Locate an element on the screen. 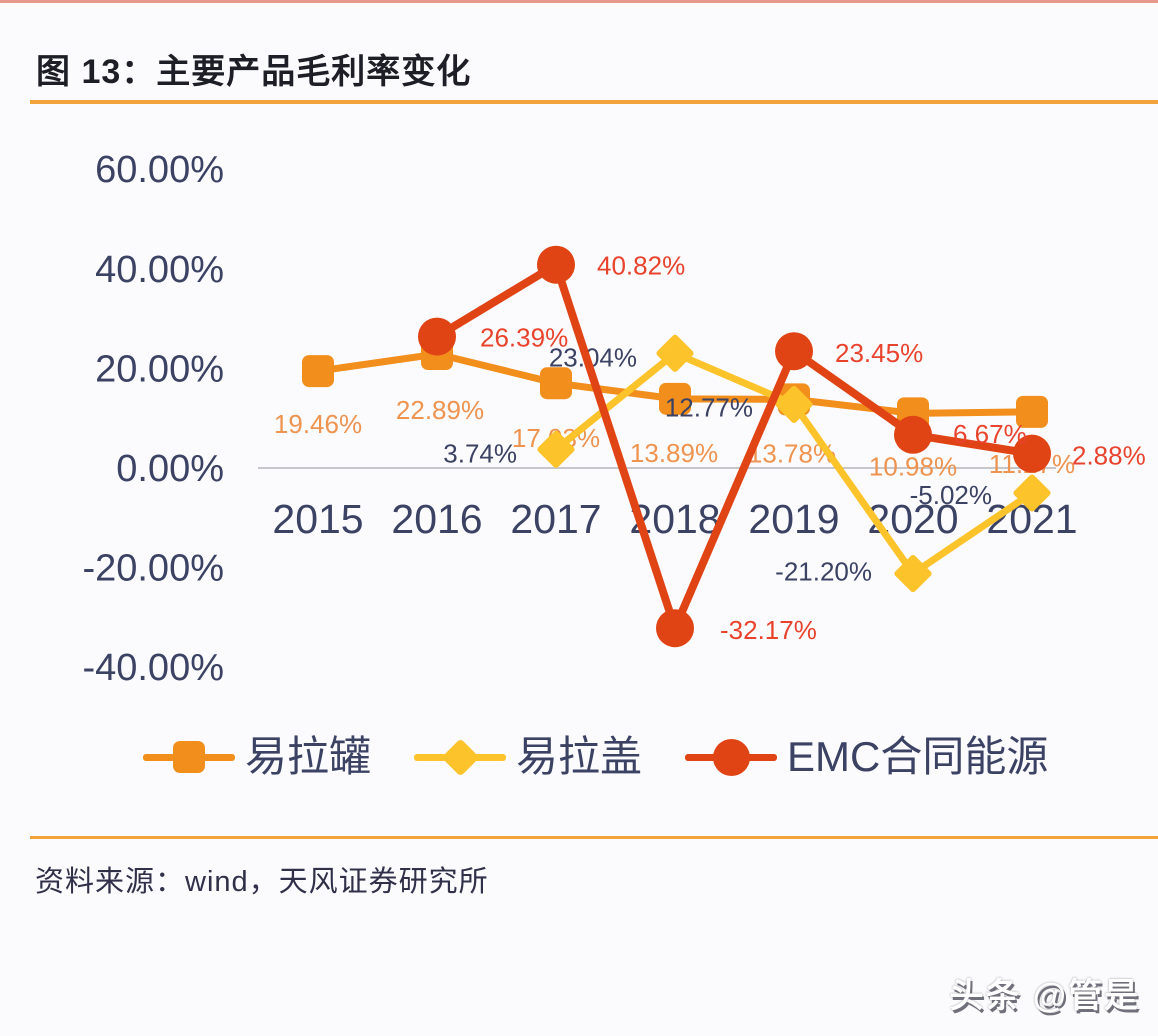  y-tick--40.00%: -40.00% is located at coordinates (153, 668).